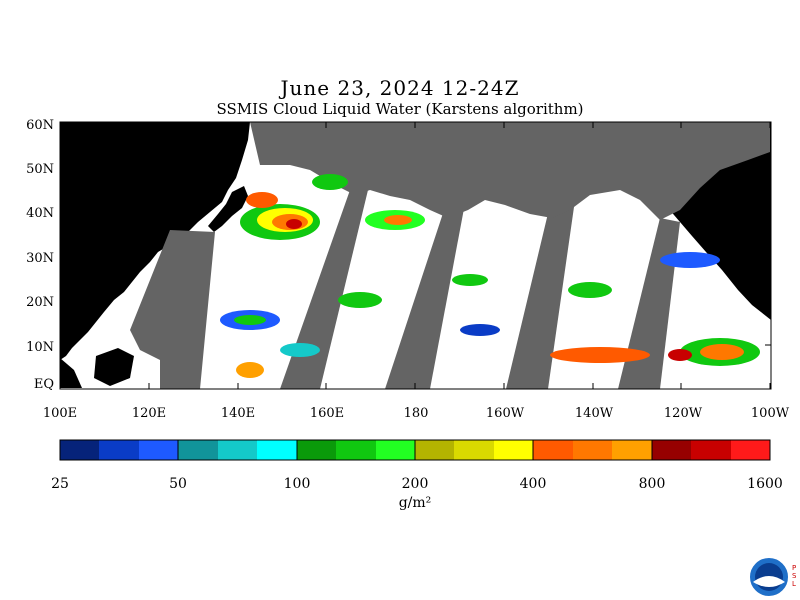 Image resolution: width=800 pixels, height=600 pixels. Describe the element at coordinates (416, 413) in the screenshot. I see `lon-label-180: 180` at that location.